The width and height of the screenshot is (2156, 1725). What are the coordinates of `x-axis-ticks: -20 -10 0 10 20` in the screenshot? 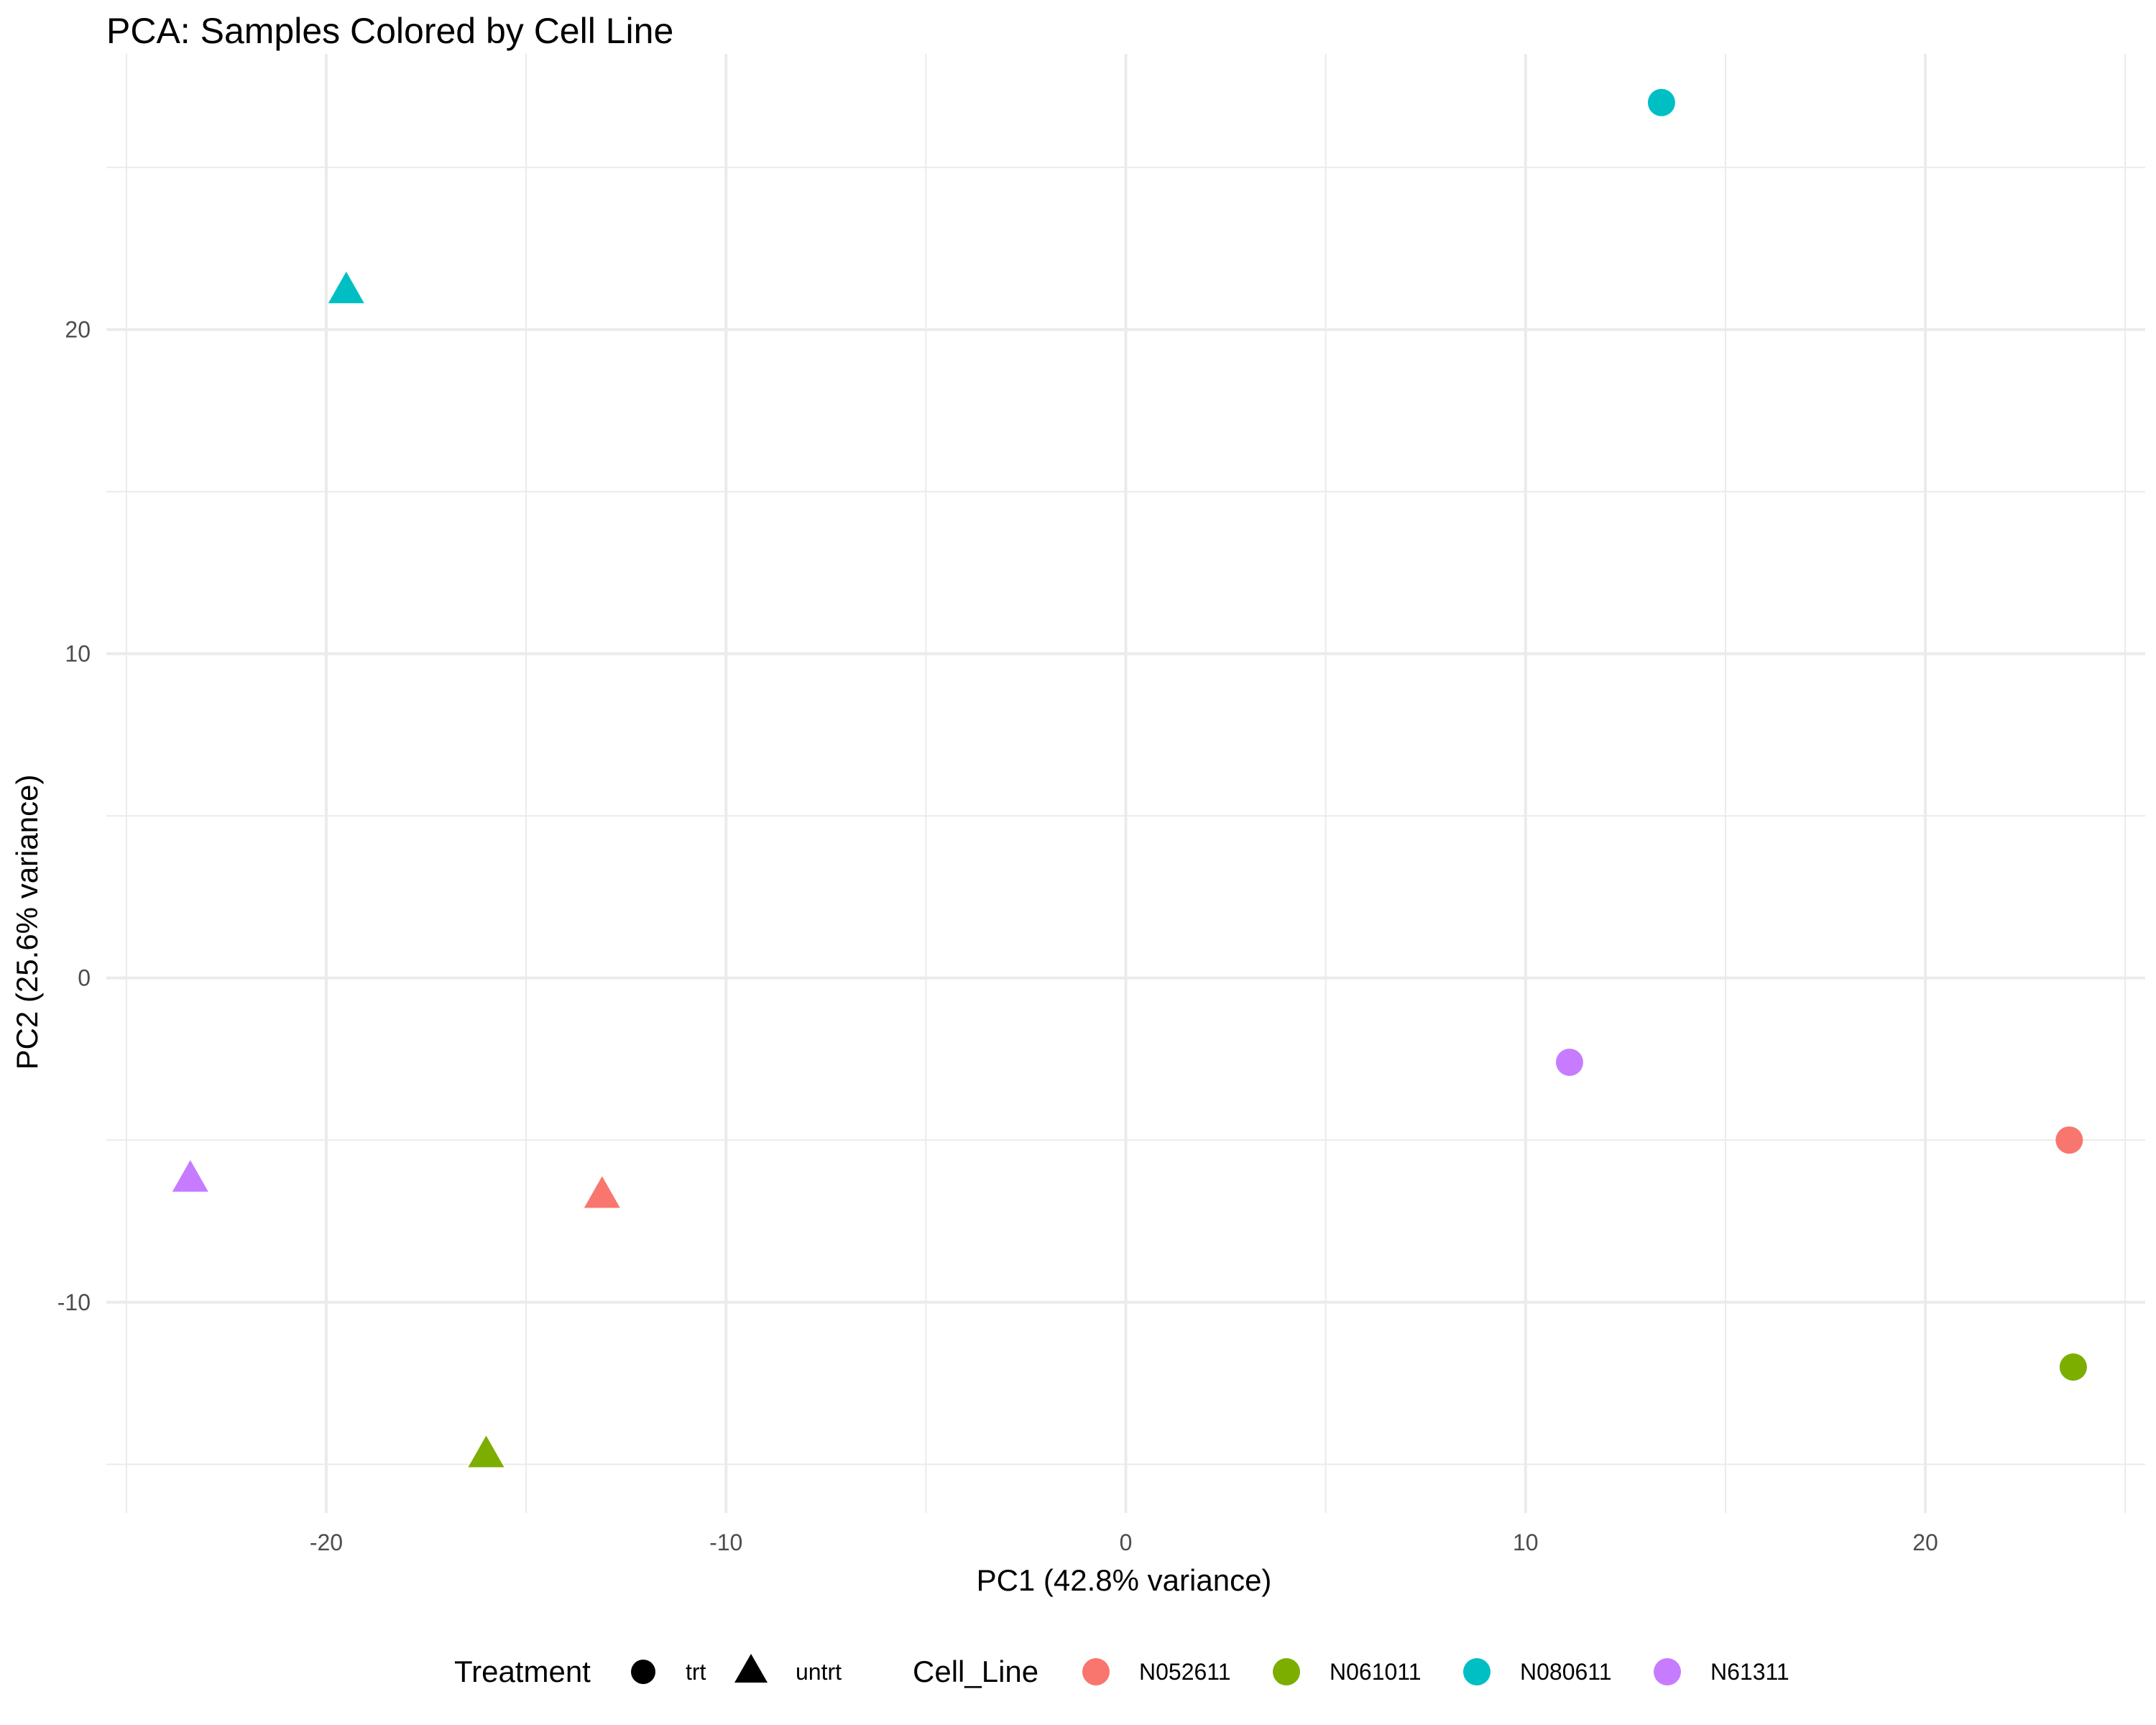 It's located at (1124, 1542).